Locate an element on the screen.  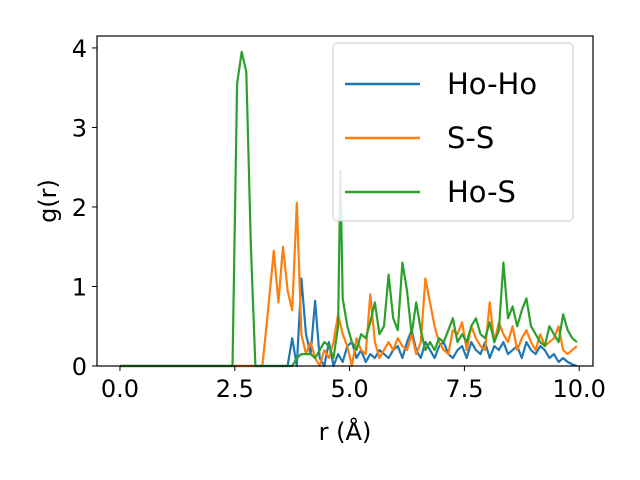
legend-label: S-S is located at coordinates (470, 138).